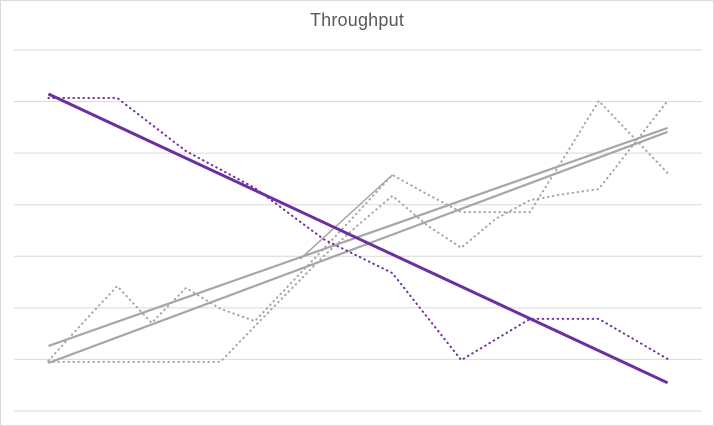 The height and width of the screenshot is (426, 714). Describe the element at coordinates (346, 217) in the screenshot. I see `gray-solid-segment` at that location.